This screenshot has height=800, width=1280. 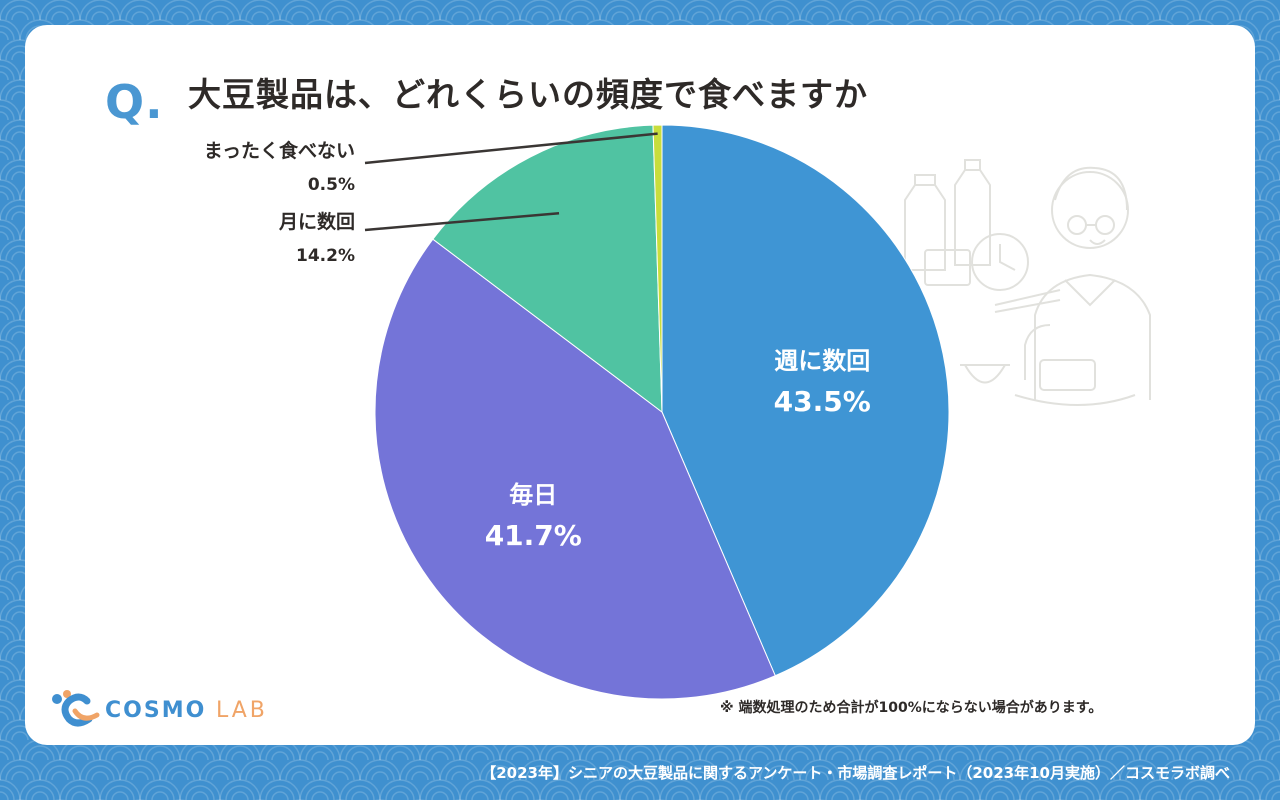 I want to click on slice-label-daily: 毎日, so click(x=533, y=495).